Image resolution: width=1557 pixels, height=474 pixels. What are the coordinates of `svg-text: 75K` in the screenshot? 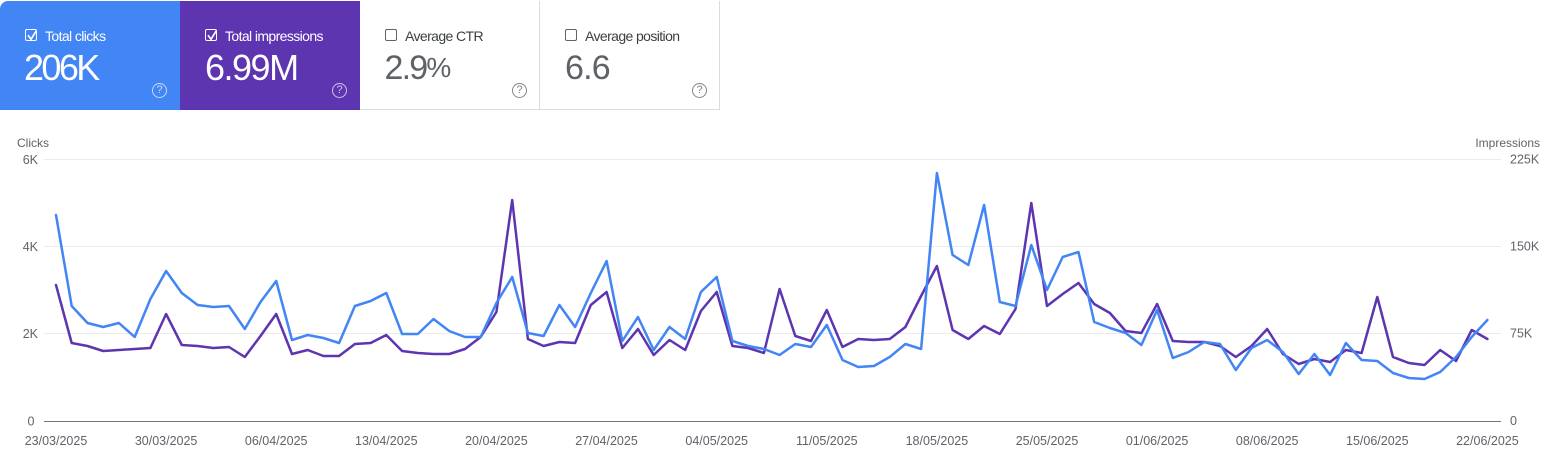 It's located at (1521, 334).